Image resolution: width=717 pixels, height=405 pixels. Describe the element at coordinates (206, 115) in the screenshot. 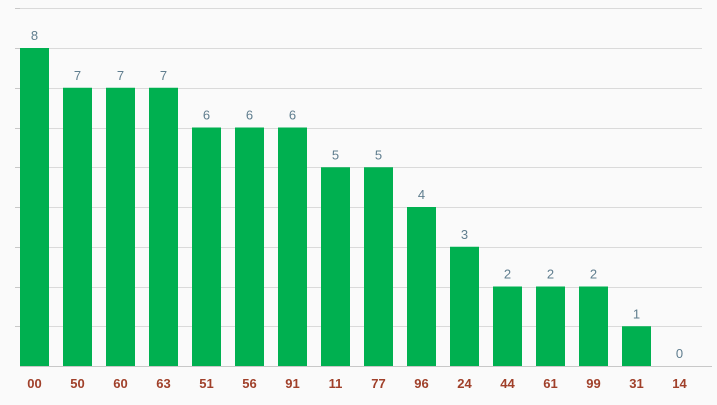

I see `value-label-51: 6` at that location.